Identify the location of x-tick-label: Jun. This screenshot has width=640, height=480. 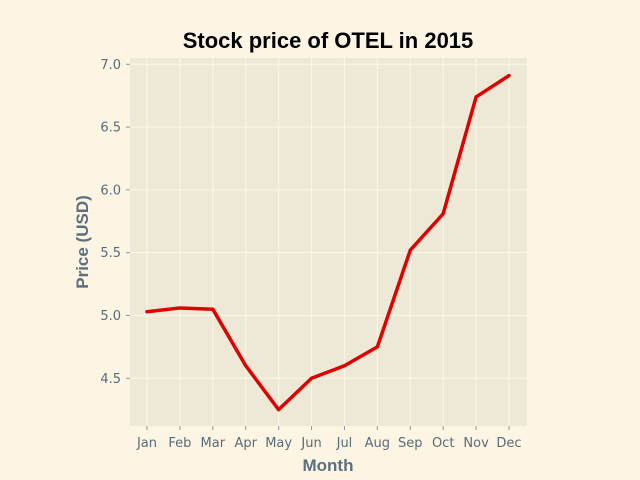
(310, 443).